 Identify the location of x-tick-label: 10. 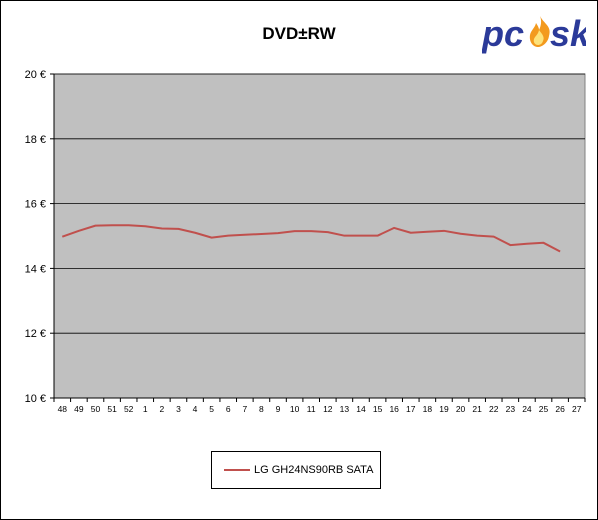
(295, 409).